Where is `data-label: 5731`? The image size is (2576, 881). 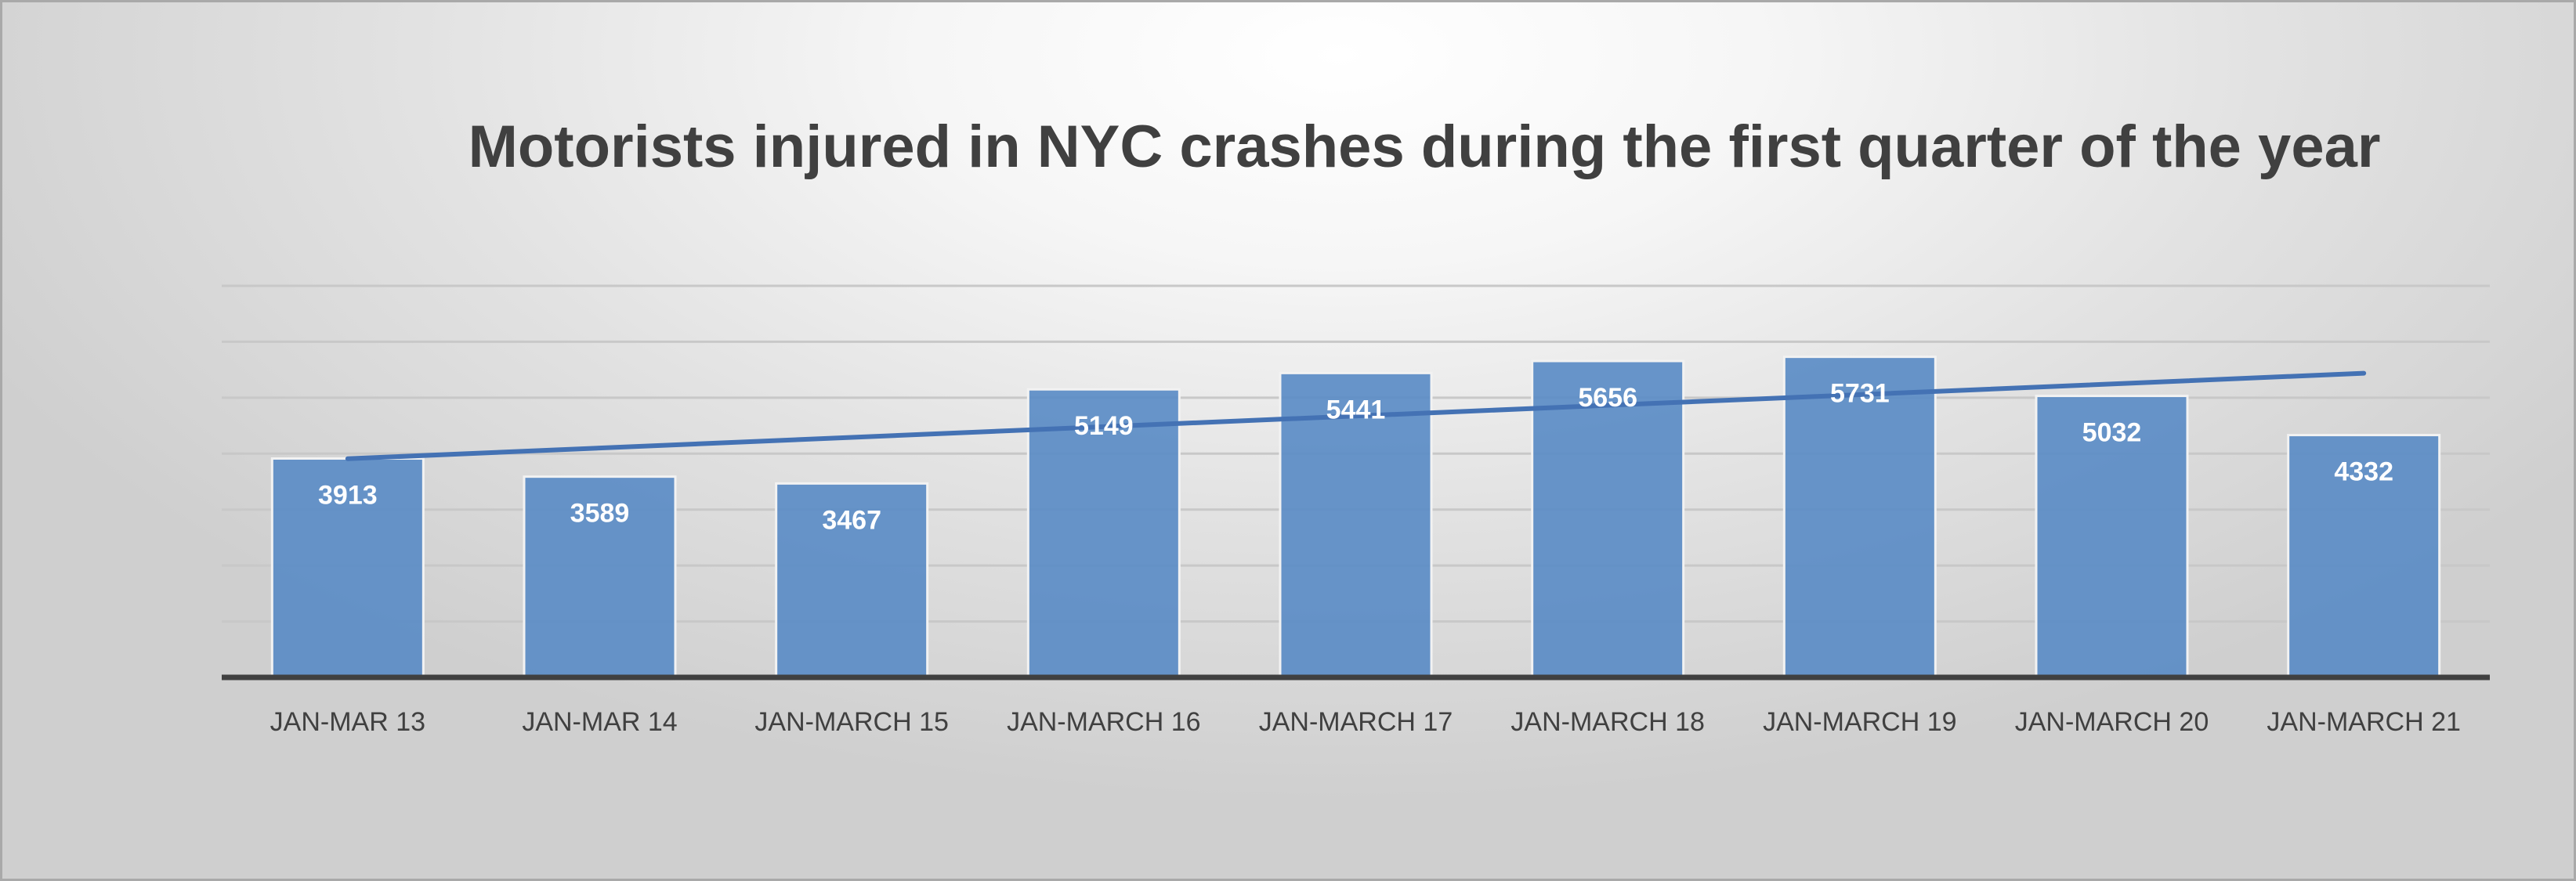
data-label: 5731 is located at coordinates (1860, 394).